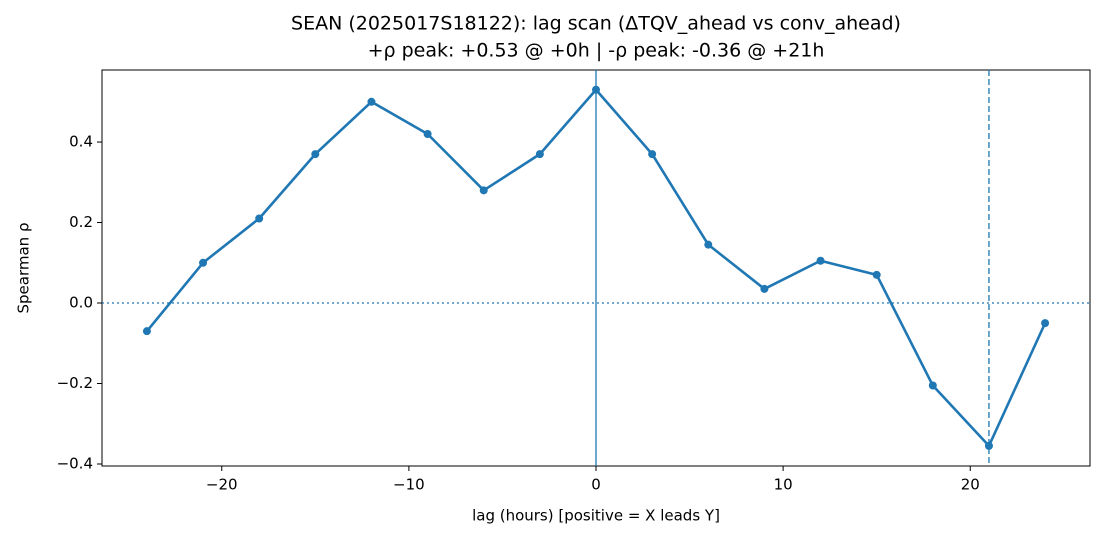 This screenshot has height=540, width=1105. I want to click on y-axis-label: Spearman ρ, so click(24, 268).